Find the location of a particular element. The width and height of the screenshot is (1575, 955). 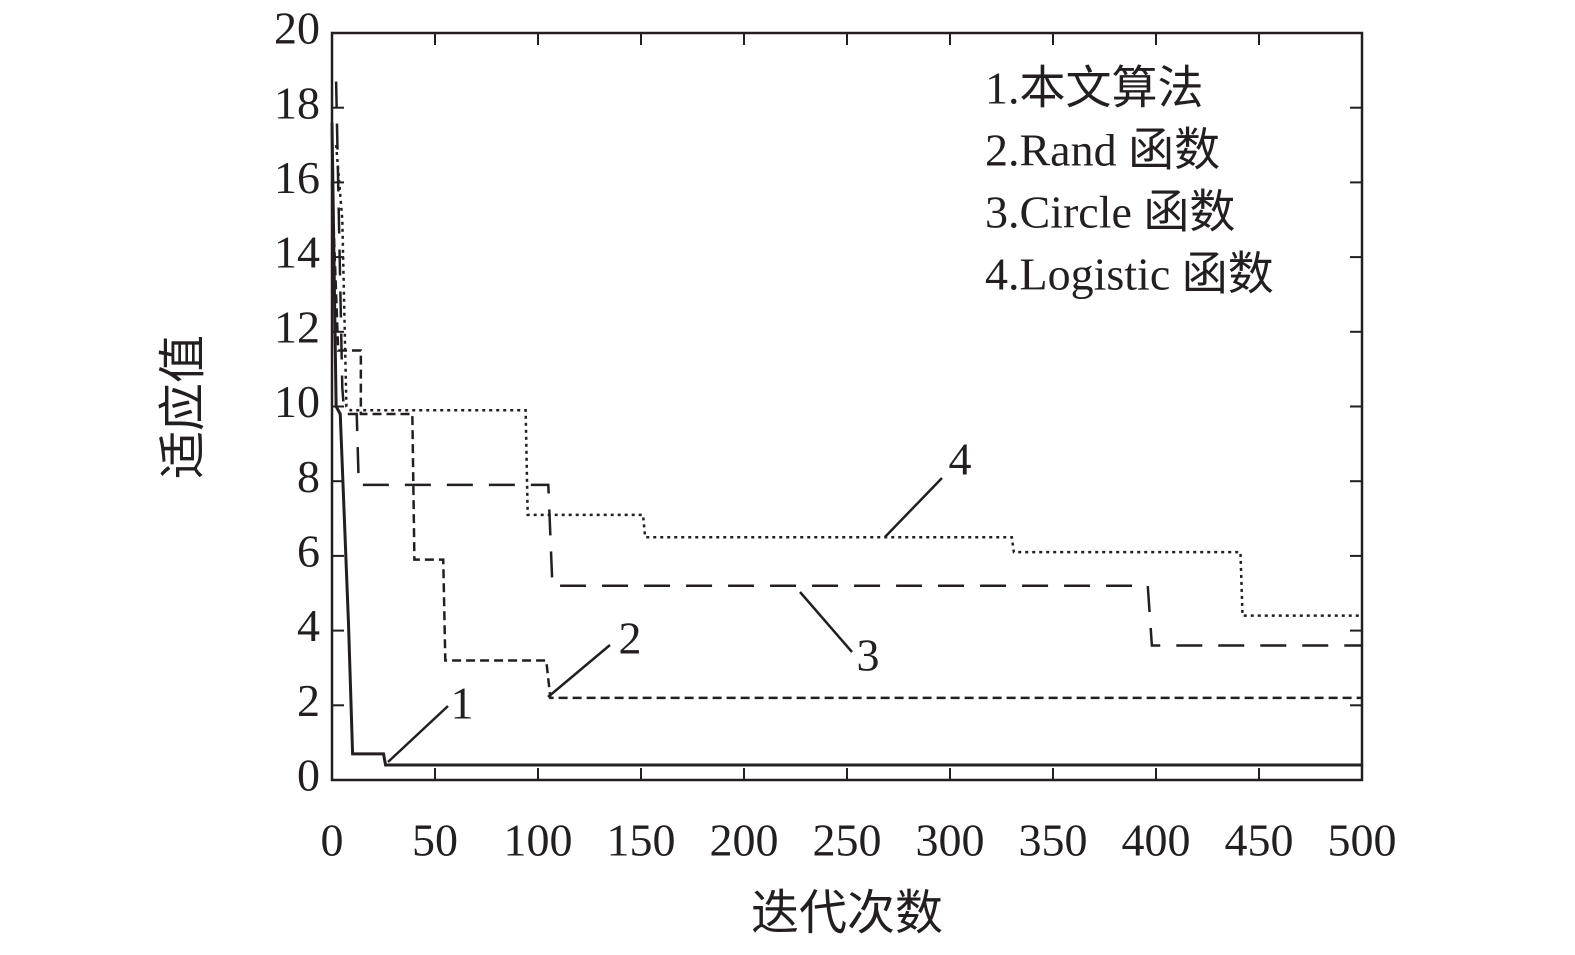

annotation: 2 is located at coordinates (630, 638).